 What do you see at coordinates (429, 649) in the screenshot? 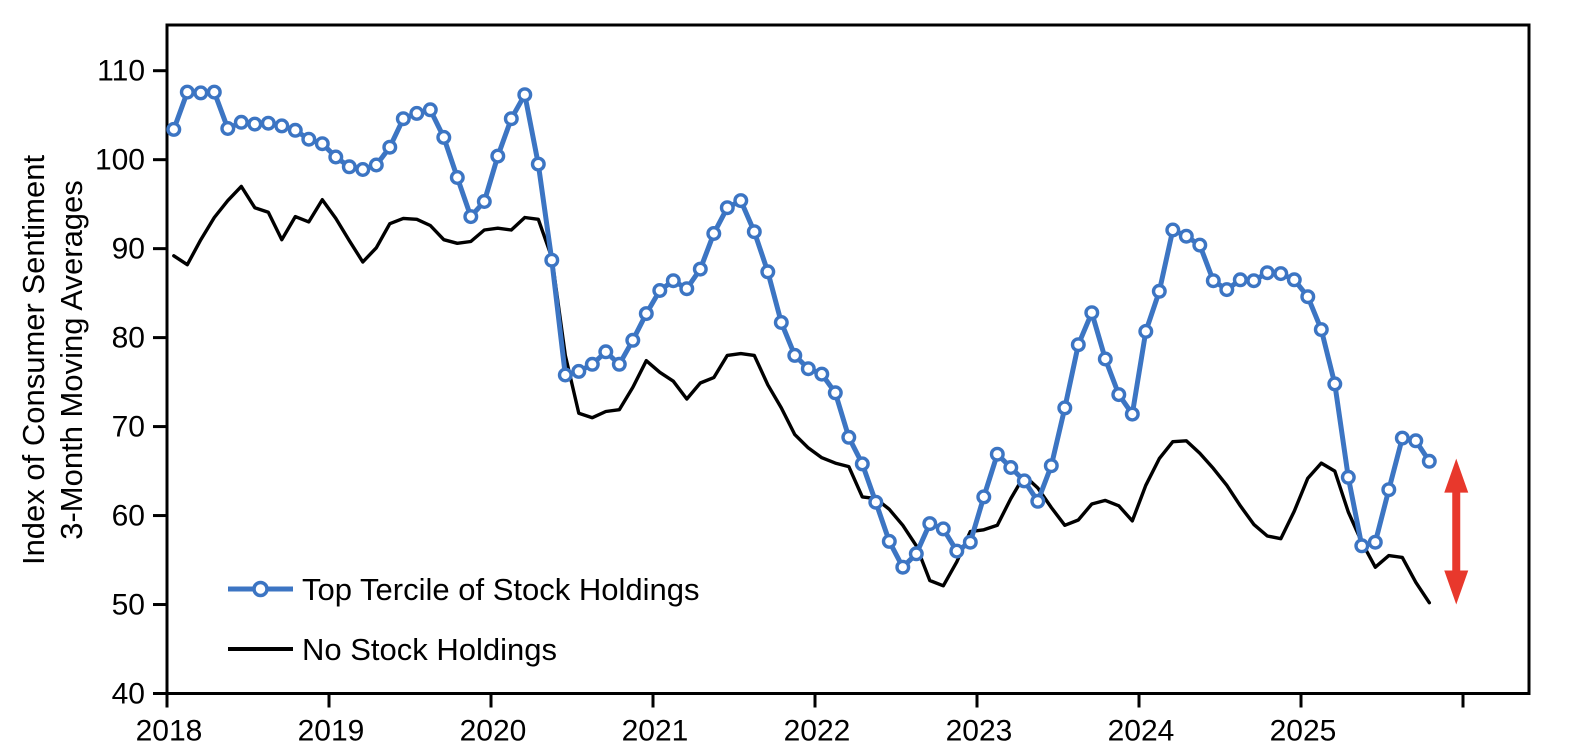
I see `legend-label-no-stock: No Stock Holdings` at bounding box center [429, 649].